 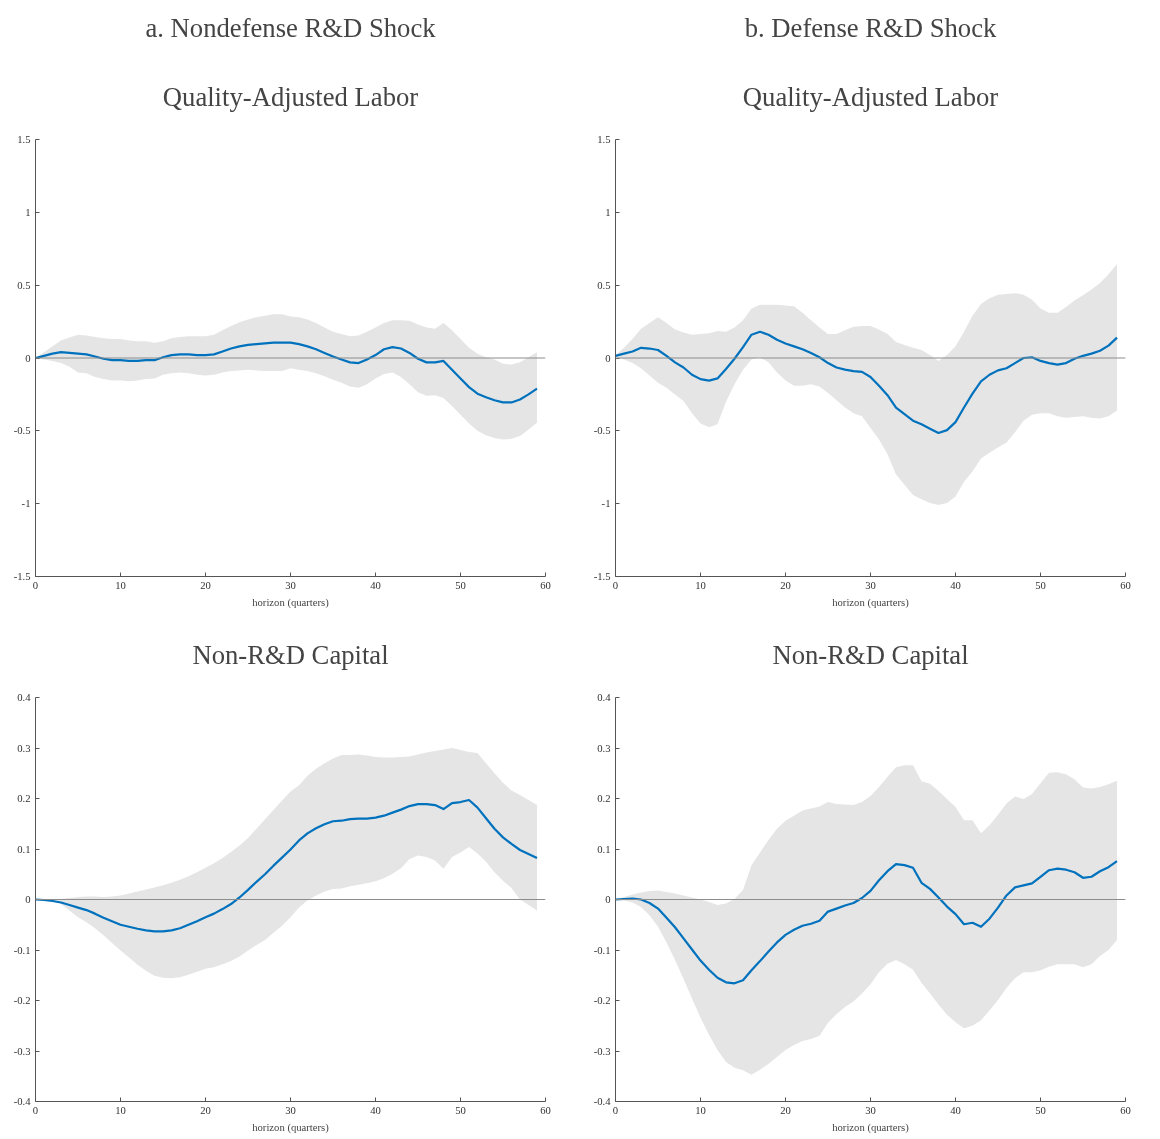 I want to click on chart-title: b. Defense R&D Shock, so click(x=871, y=27).